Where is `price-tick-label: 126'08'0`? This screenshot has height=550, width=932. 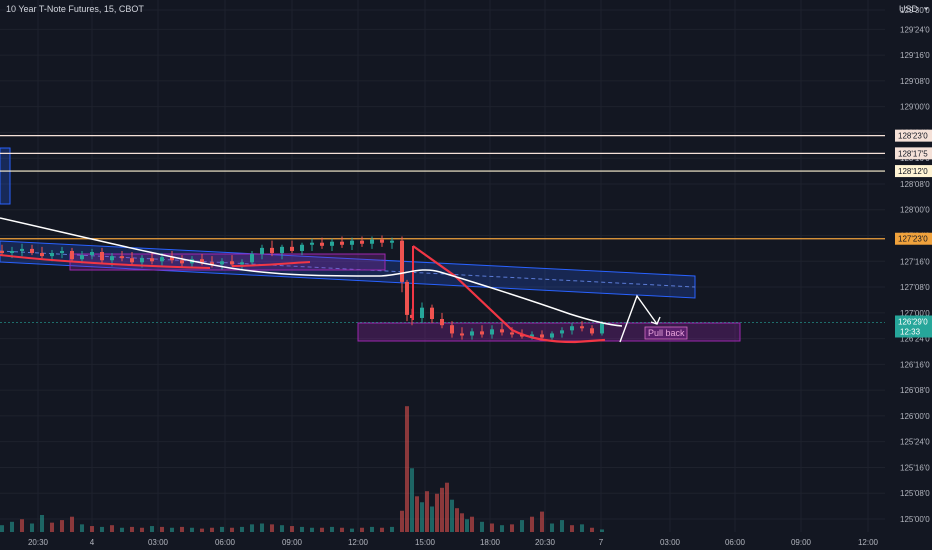
price-tick-label: 126'08'0 is located at coordinates (915, 390).